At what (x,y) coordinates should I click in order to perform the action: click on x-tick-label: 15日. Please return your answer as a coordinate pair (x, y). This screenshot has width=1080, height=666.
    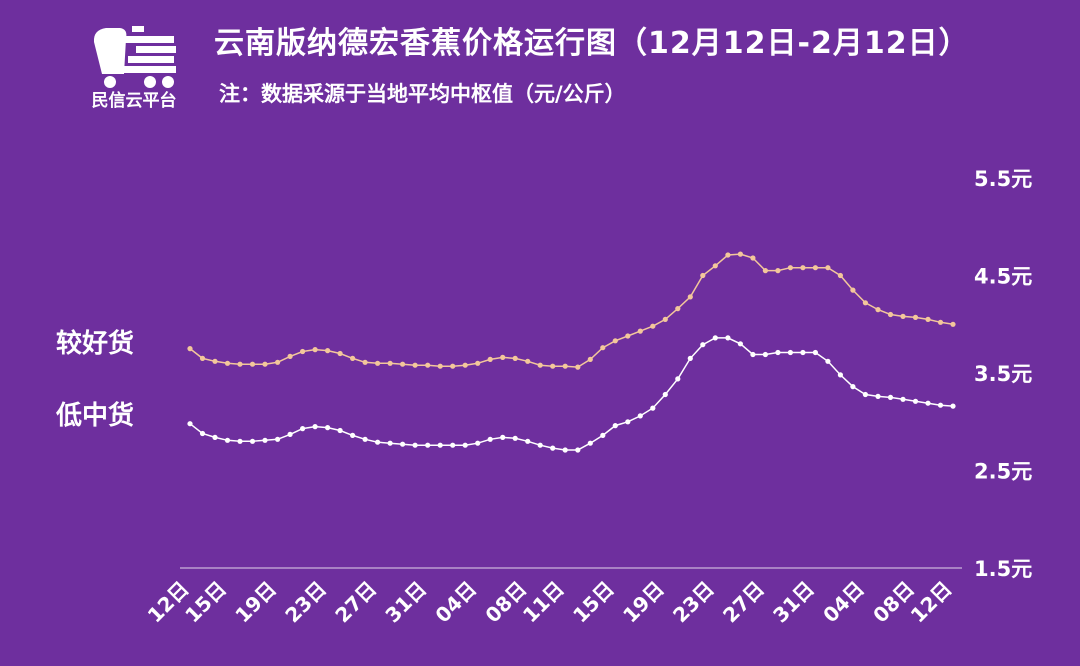
    Looking at the image, I should click on (593, 602).